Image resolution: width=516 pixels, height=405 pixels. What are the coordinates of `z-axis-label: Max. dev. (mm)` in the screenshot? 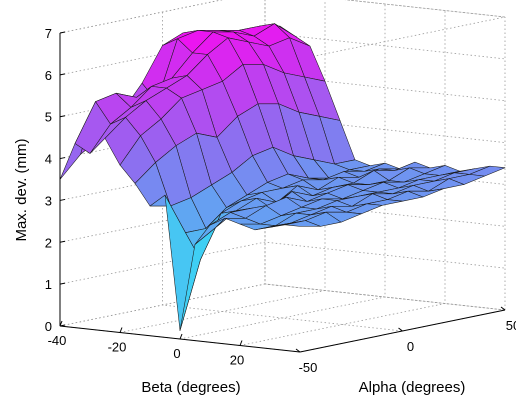 It's located at (21, 189).